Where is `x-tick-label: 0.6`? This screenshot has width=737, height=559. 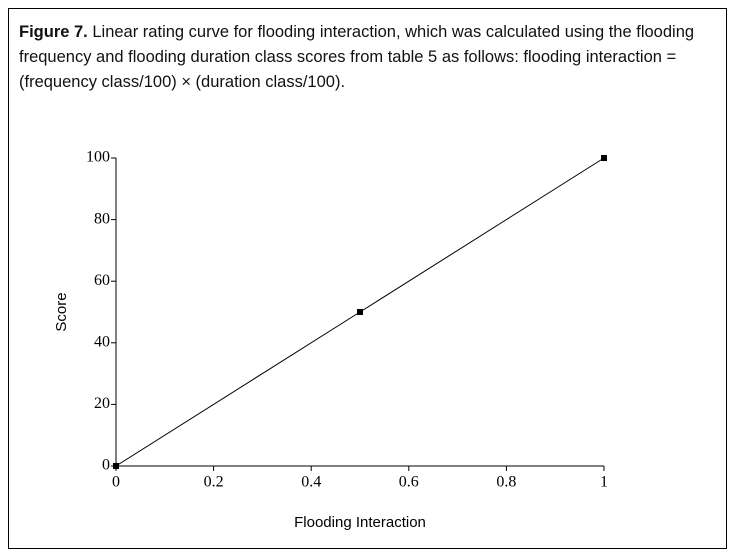
x-tick-label: 0.6 is located at coordinates (409, 482).